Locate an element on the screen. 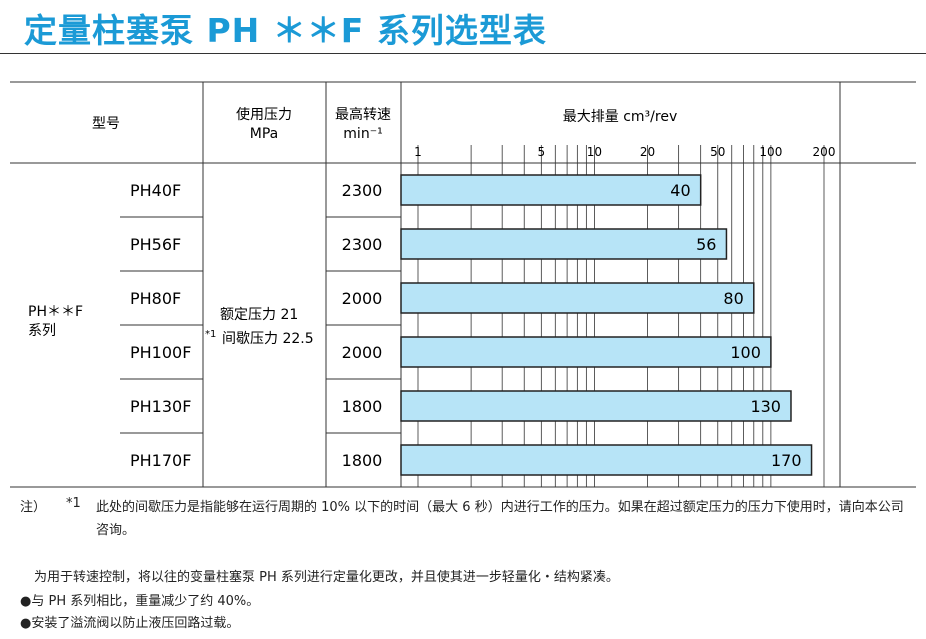  x-tick-label: 10 is located at coordinates (594, 152).